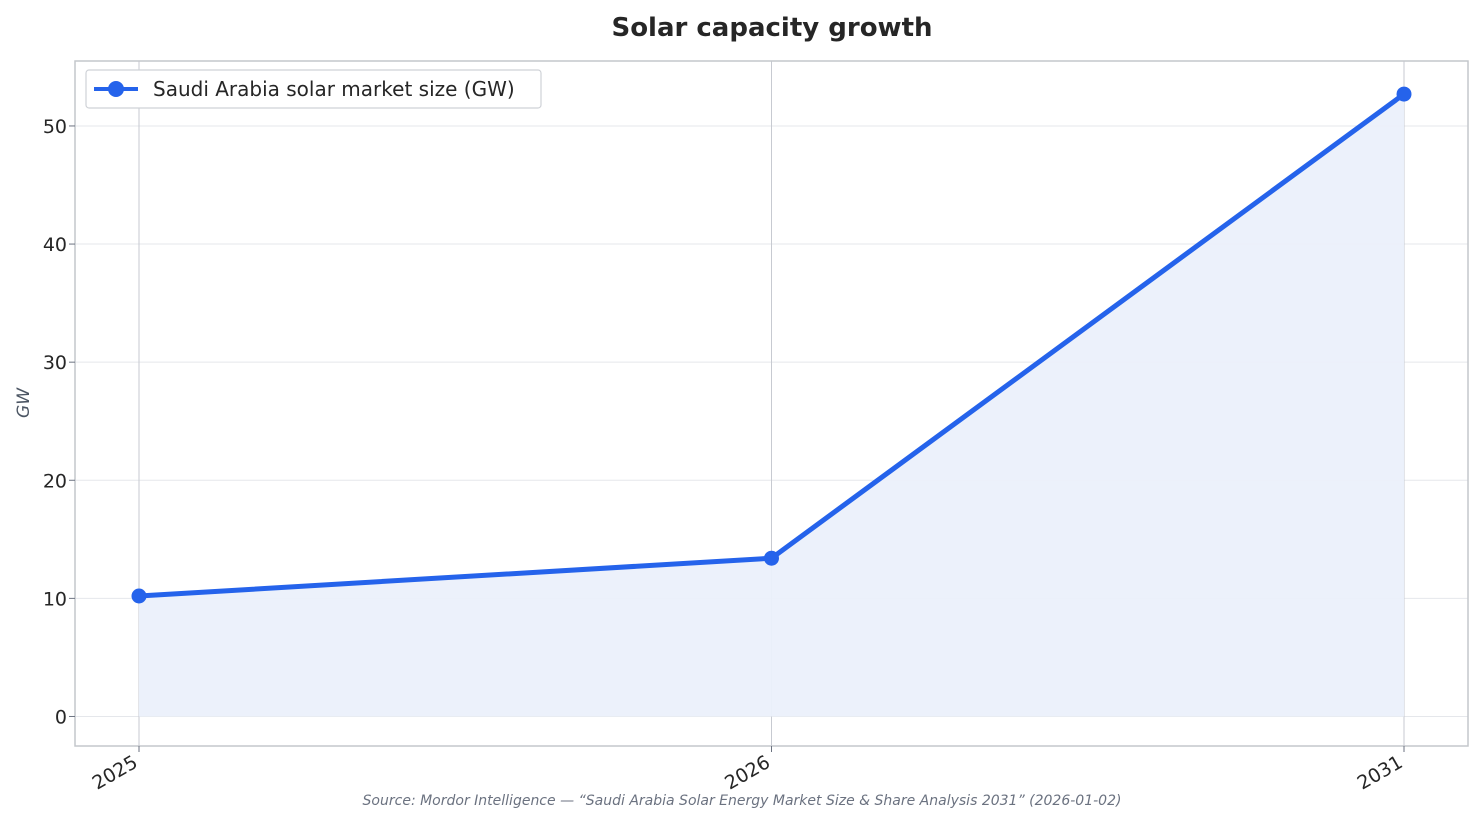 The width and height of the screenshot is (1484, 824). Describe the element at coordinates (55, 599) in the screenshot. I see `y-tick-label: 10` at that location.